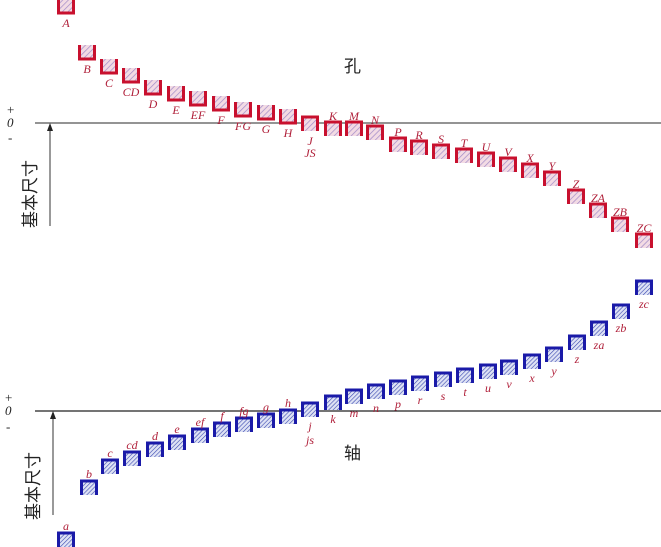 The image size is (661, 547). What do you see at coordinates (645, 228) in the screenshot?
I see `hole-label-ZC: ZC` at bounding box center [645, 228].